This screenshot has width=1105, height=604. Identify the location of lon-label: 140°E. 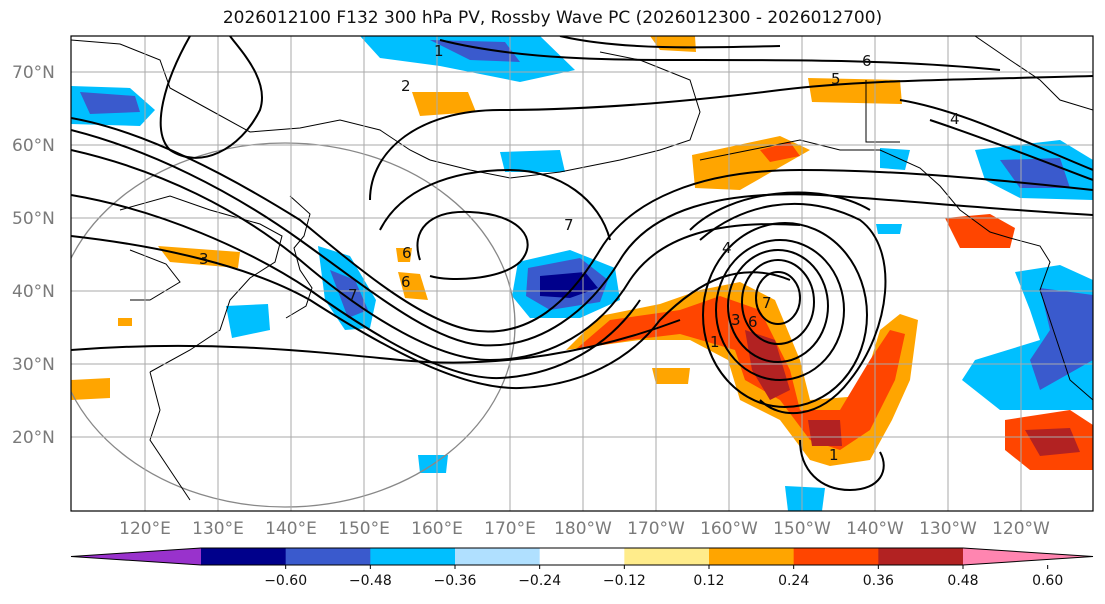
(291, 529).